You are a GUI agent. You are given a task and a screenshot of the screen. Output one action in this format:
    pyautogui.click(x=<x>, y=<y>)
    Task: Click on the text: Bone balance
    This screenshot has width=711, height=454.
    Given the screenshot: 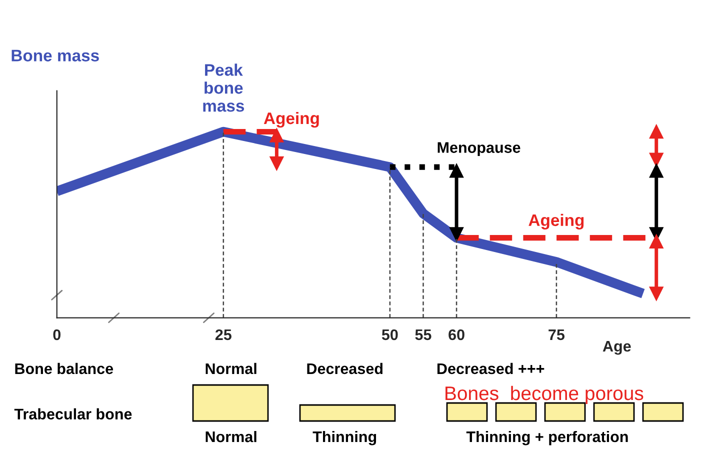 What is the action you would take?
    pyautogui.click(x=64, y=368)
    